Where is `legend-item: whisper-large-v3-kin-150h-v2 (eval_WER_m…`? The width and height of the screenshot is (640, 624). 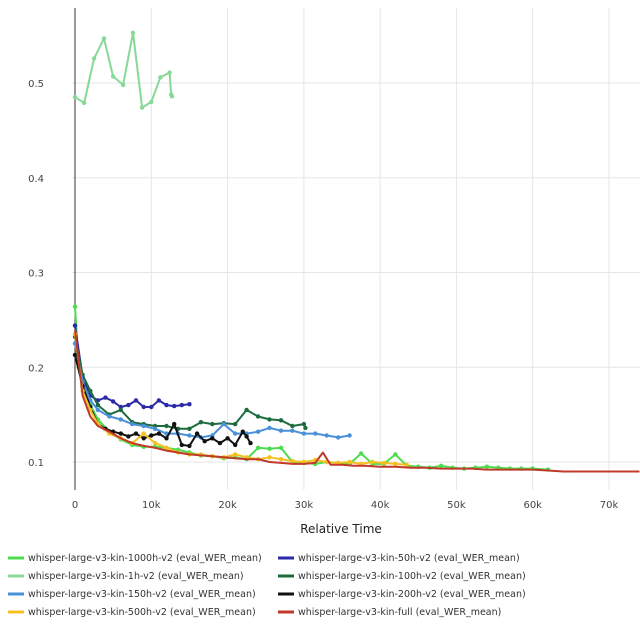
legend-item: whisper-large-v3-kin-150h-v2 (eval_WER_m… is located at coordinates (132, 594).